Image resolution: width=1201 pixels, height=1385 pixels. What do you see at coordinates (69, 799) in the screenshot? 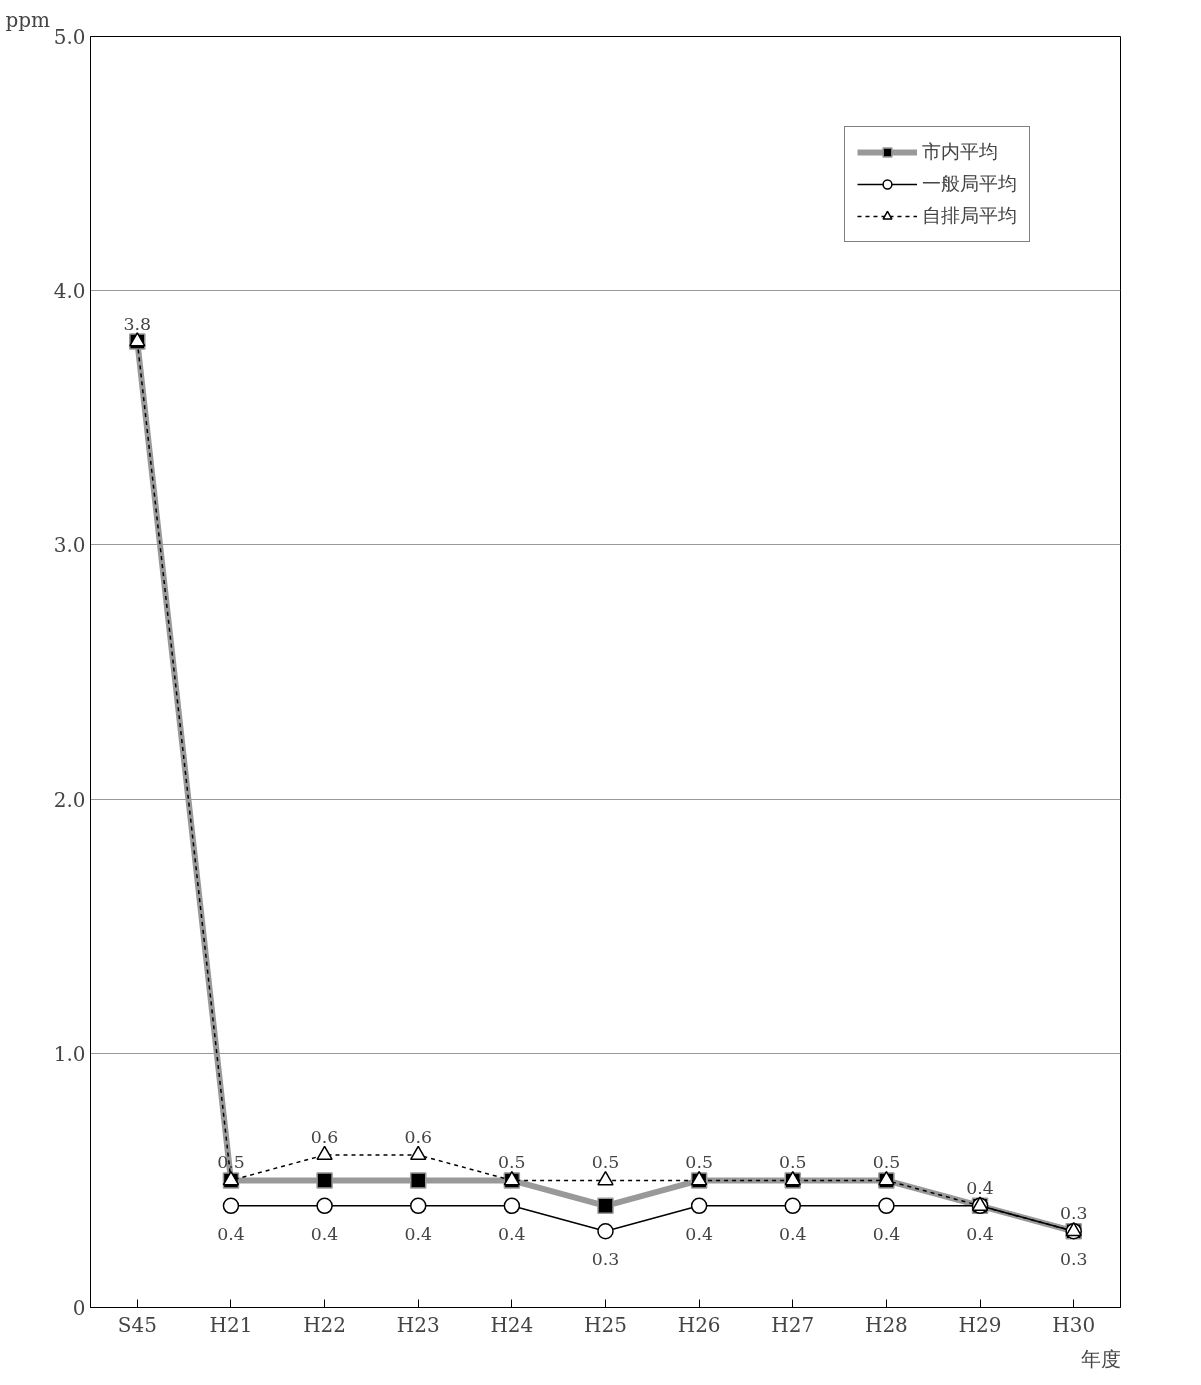
I see `y-tick-label: 2.0` at bounding box center [69, 799].